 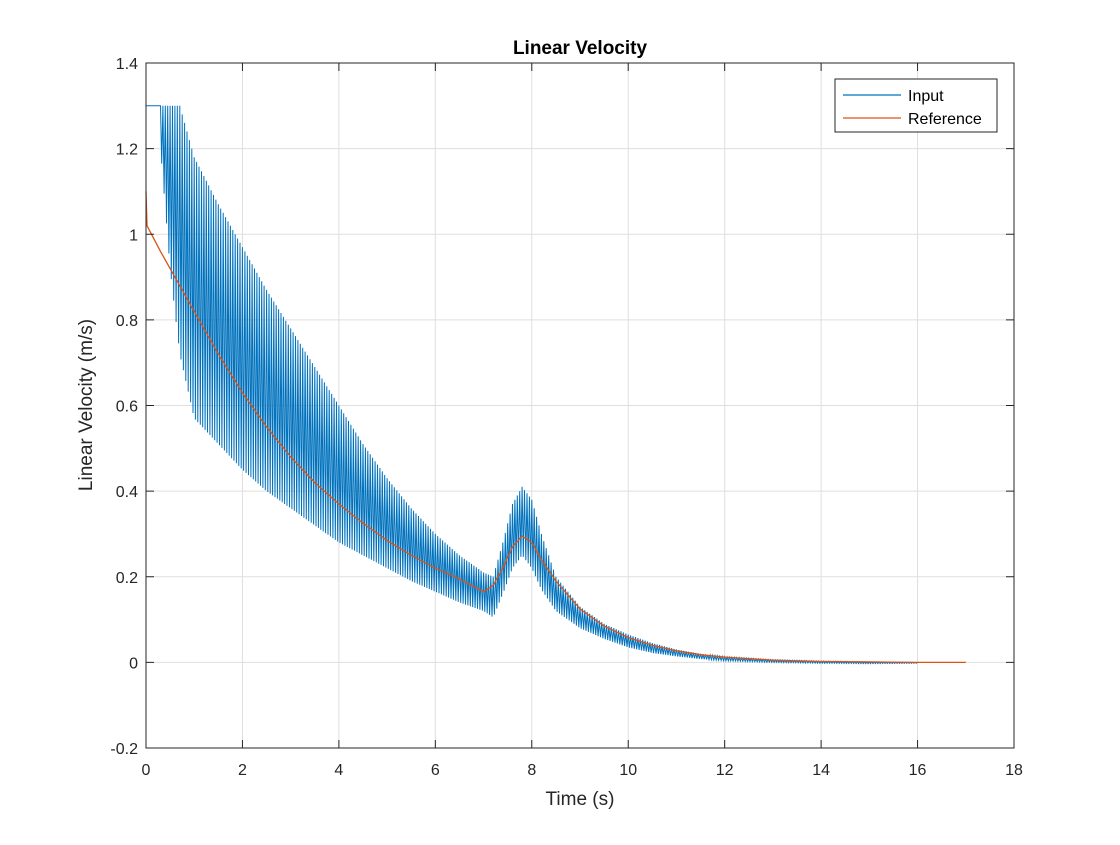 I want to click on x-tick-label: 16, so click(x=918, y=770).